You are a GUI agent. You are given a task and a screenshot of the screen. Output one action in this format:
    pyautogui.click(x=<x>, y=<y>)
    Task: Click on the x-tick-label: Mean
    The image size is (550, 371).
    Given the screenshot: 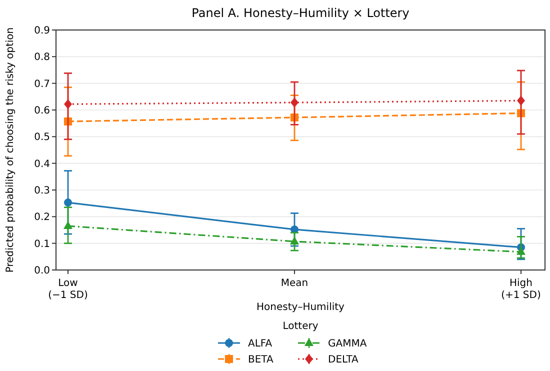 What is the action you would take?
    pyautogui.click(x=294, y=283)
    